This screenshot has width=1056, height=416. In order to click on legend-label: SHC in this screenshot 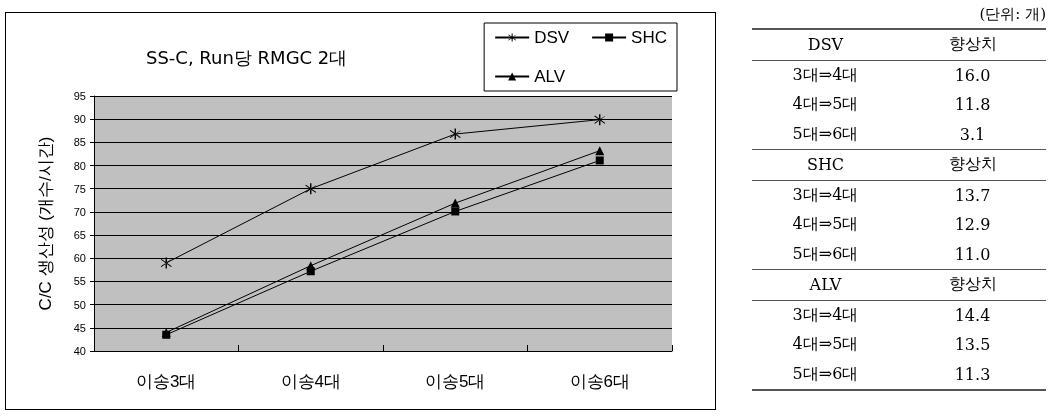, I will do `click(649, 37)`.